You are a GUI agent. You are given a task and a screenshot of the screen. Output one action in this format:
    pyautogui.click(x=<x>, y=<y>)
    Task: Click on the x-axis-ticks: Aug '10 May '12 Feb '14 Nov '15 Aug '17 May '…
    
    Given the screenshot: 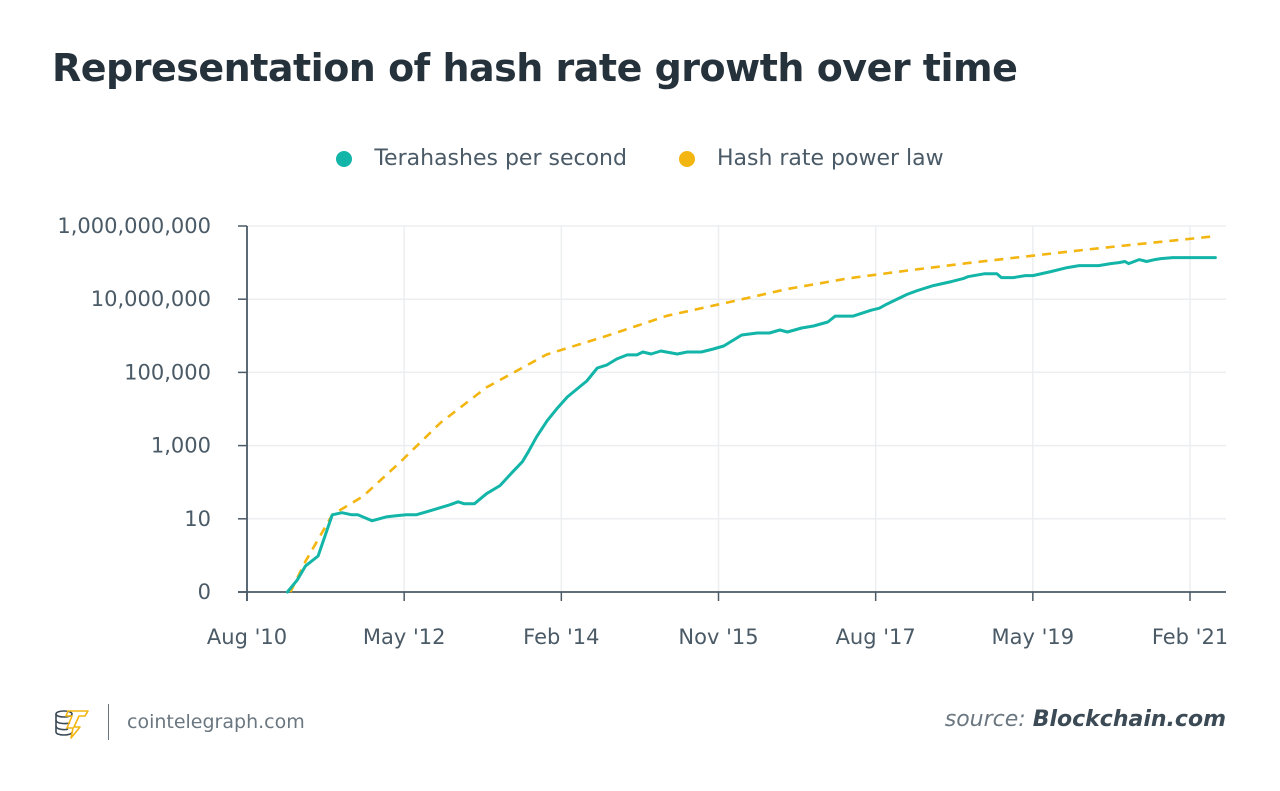 What is the action you would take?
    pyautogui.click(x=717, y=620)
    